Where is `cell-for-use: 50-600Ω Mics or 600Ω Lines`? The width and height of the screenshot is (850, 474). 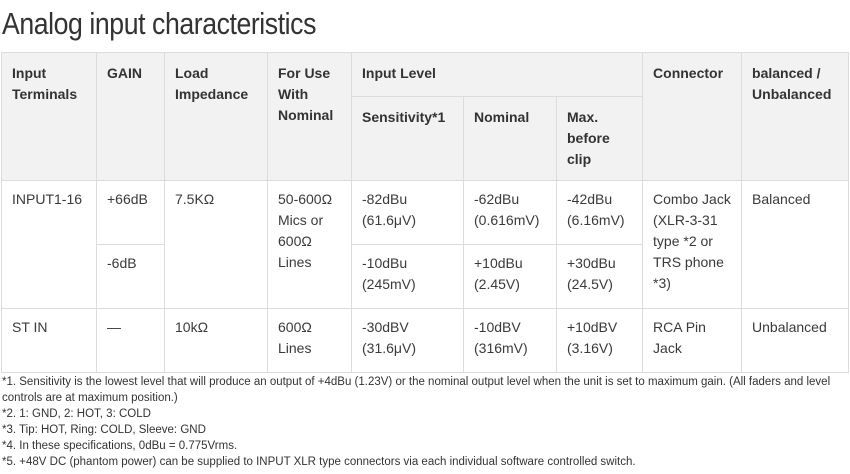
cell-for-use: 50-600Ω Mics or 600Ω Lines is located at coordinates (309, 244).